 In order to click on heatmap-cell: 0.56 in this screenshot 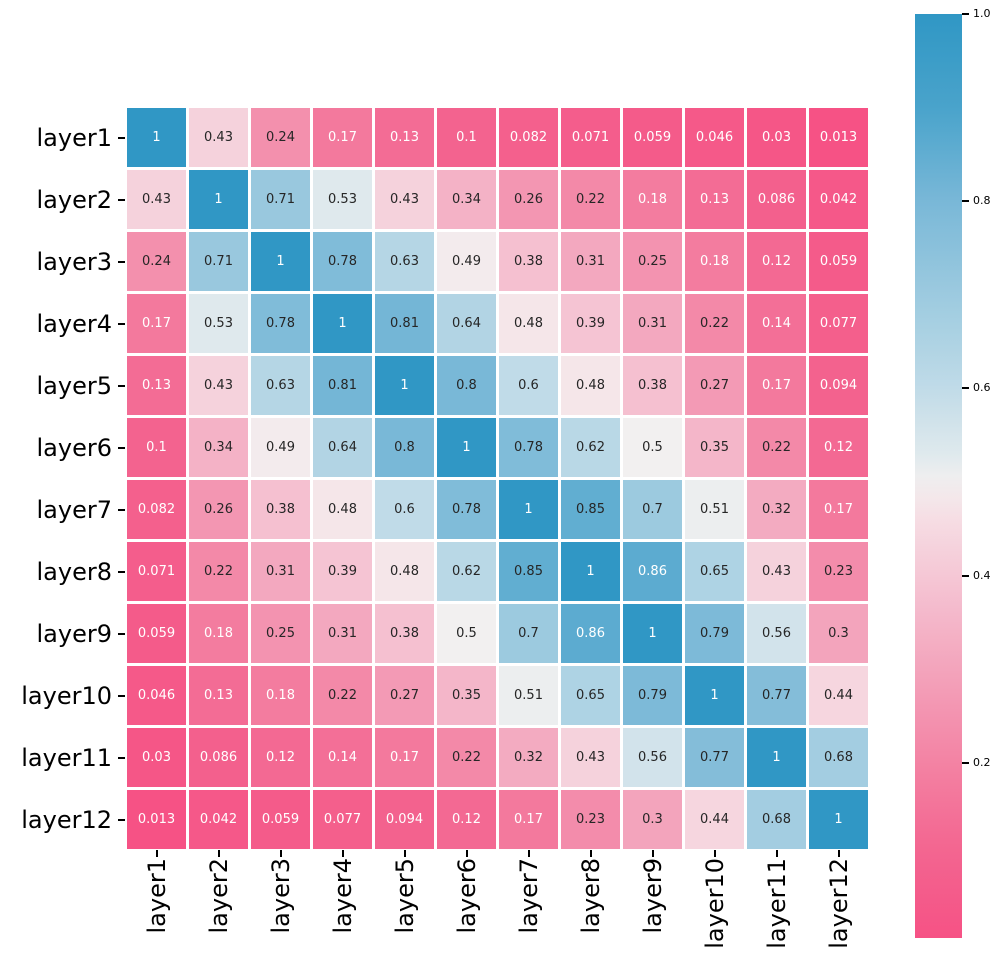, I will do `click(776, 633)`.